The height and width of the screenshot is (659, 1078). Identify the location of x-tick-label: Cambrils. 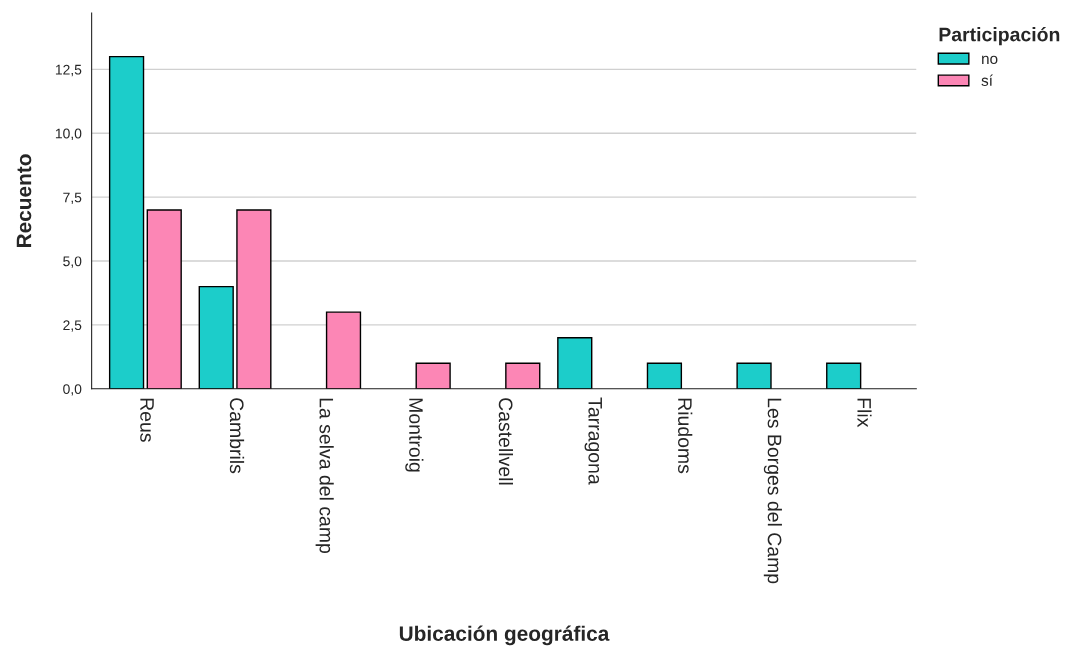
(237, 436).